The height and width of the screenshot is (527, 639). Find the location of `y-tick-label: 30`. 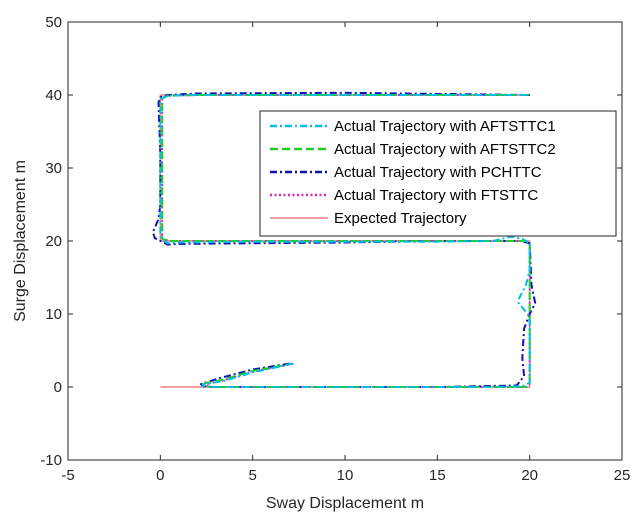

y-tick-label: 30 is located at coordinates (53, 168).